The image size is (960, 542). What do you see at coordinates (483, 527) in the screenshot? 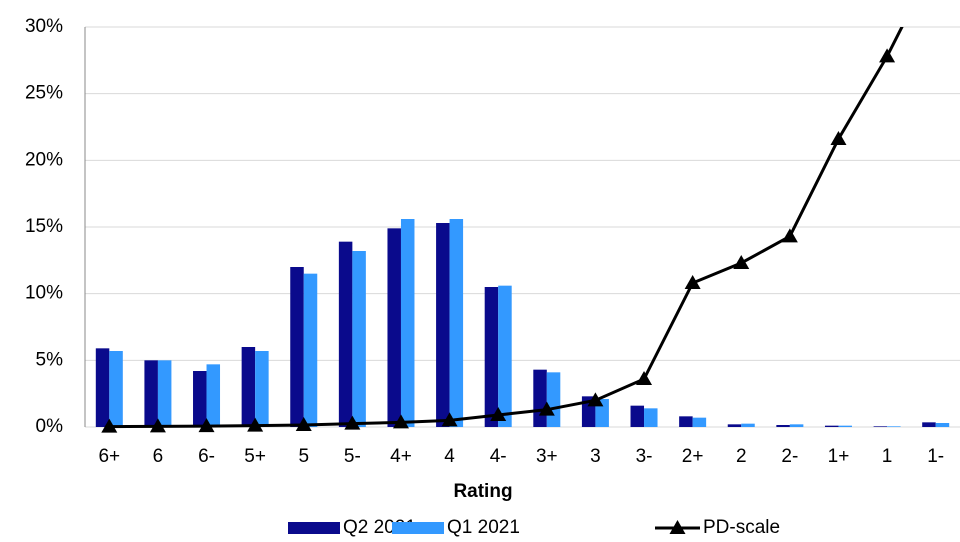
I see `legend-label: Q1 2021` at bounding box center [483, 527].